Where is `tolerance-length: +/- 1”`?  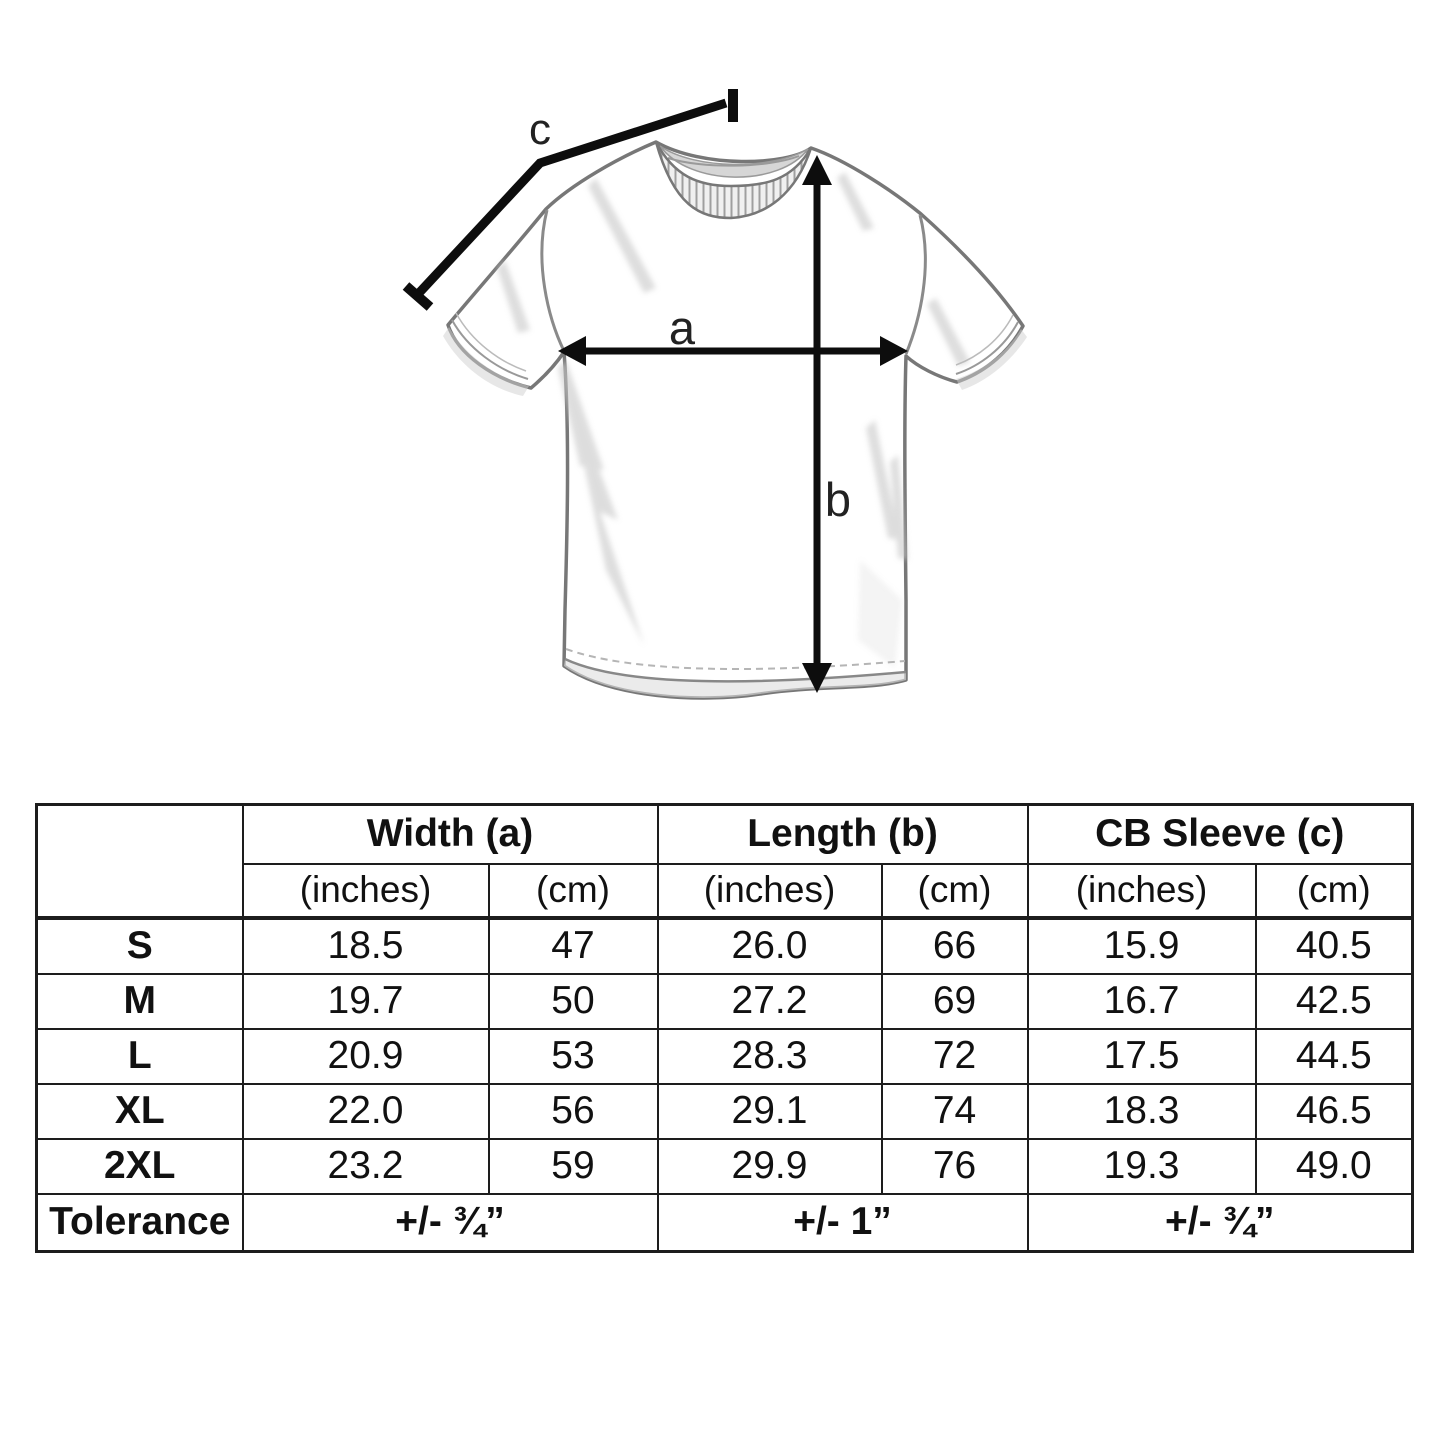 tolerance-length: +/- 1” is located at coordinates (842, 1223).